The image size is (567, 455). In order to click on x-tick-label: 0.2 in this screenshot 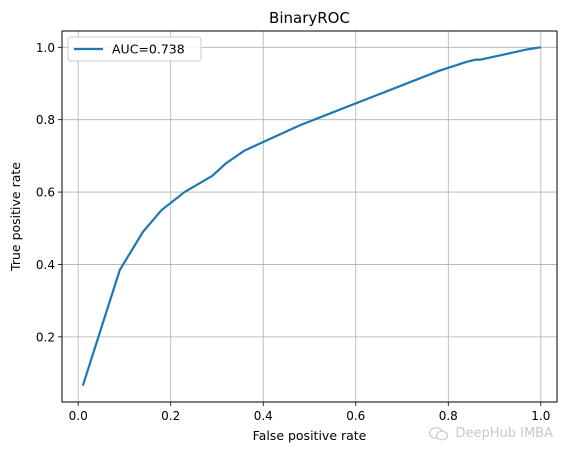, I will do `click(170, 416)`.